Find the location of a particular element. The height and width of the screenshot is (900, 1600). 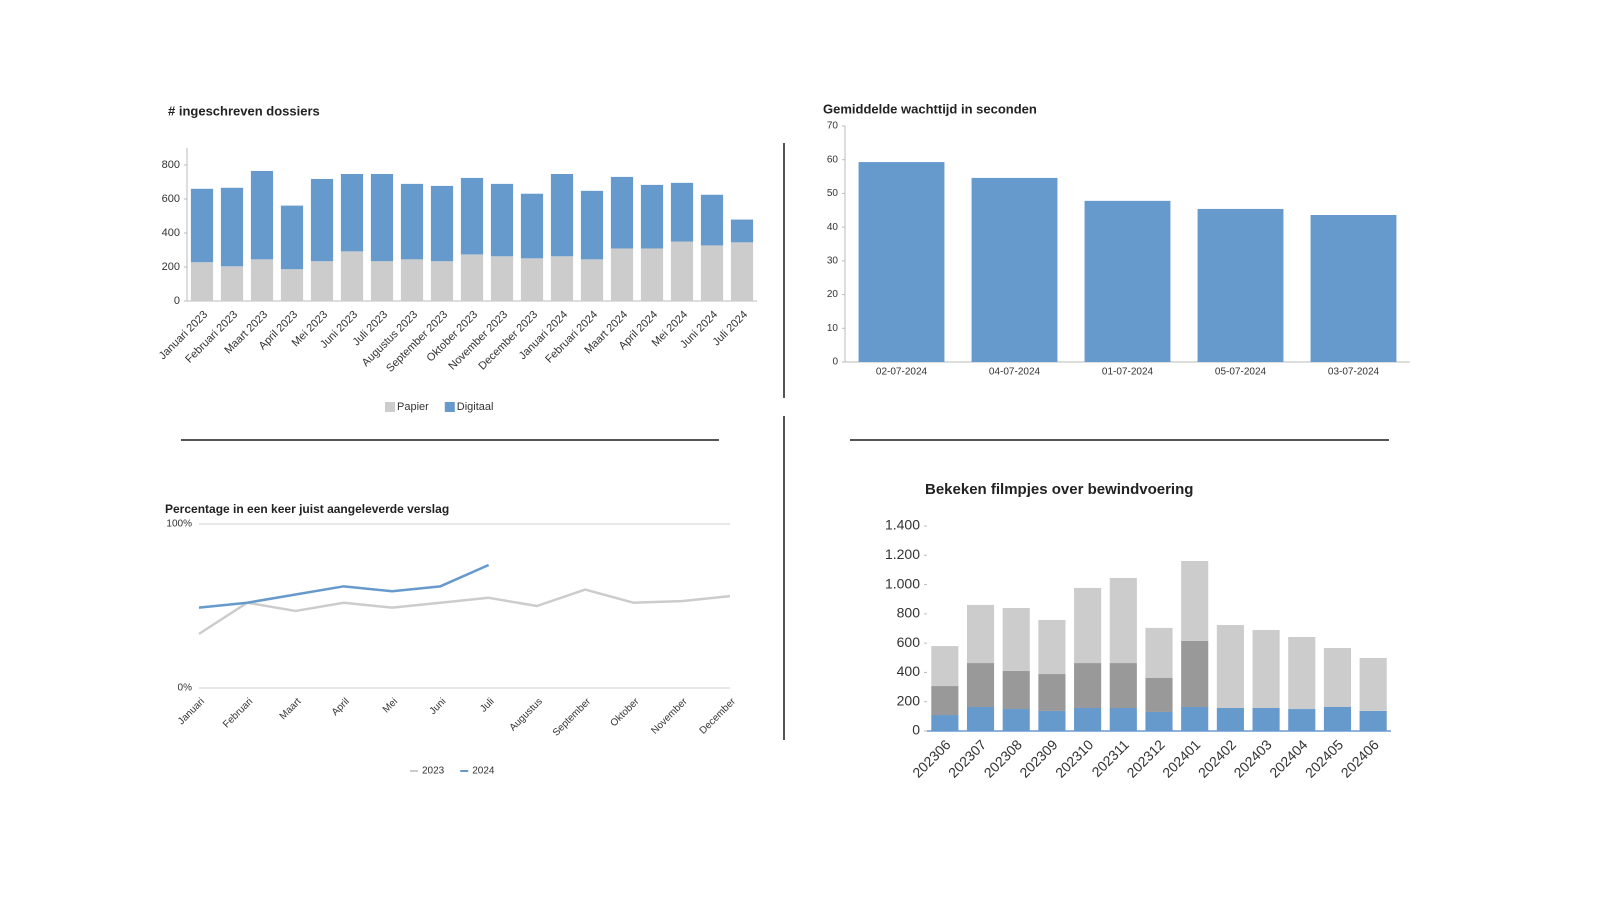

chart-title: Bekeken filmpjes over bewindvoering is located at coordinates (1059, 489).